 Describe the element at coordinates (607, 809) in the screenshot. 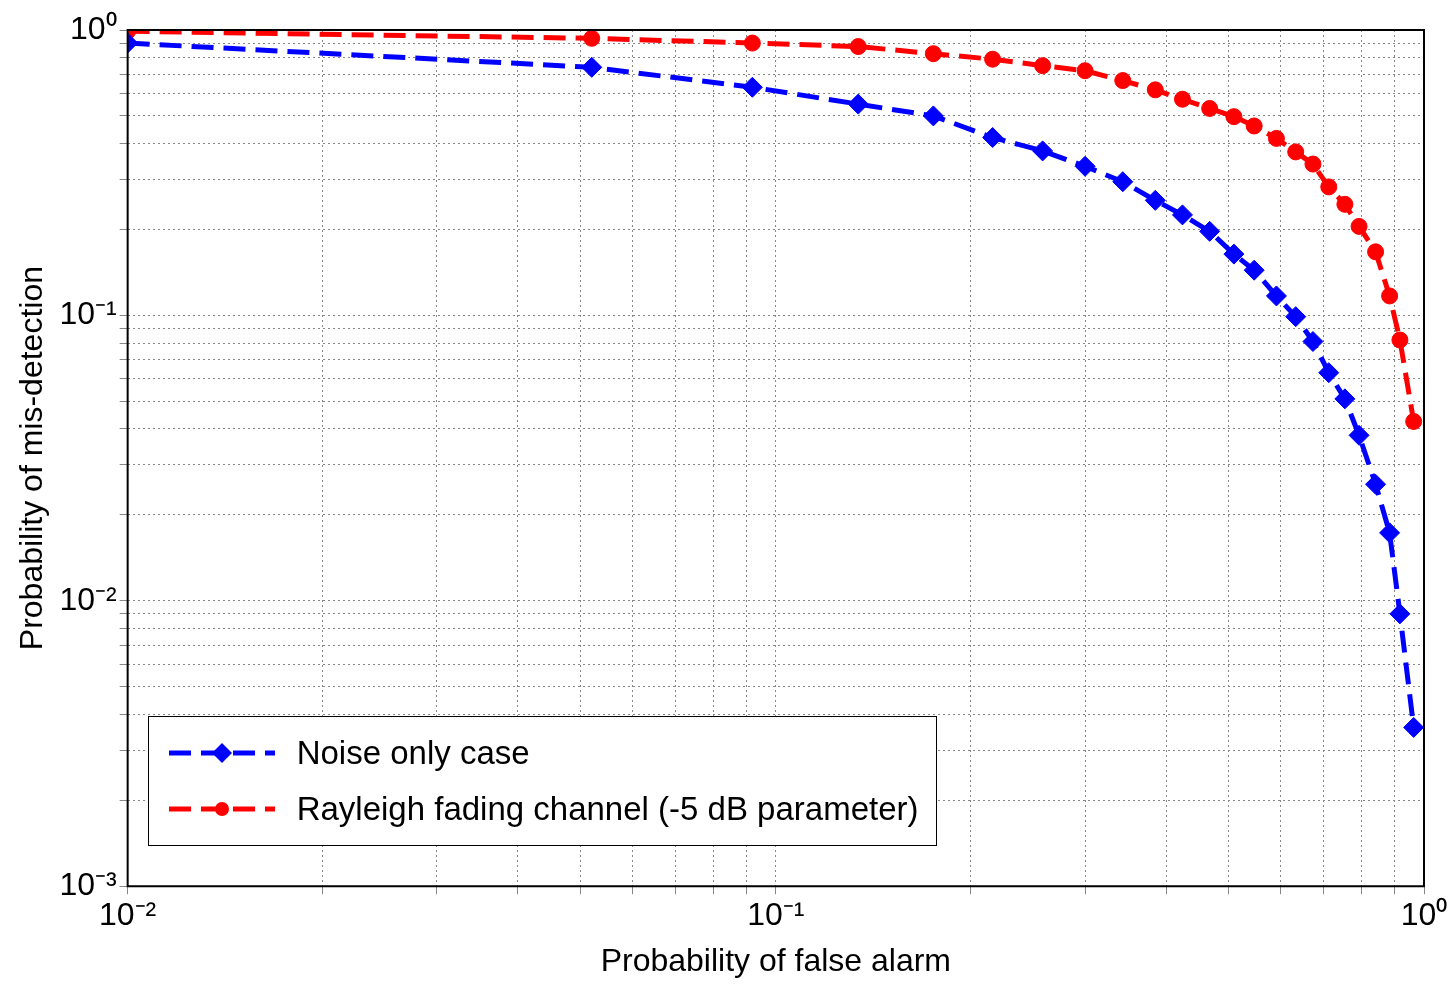

I see `legend-label: Rayleigh fading channel (-5 dB parameter)` at that location.